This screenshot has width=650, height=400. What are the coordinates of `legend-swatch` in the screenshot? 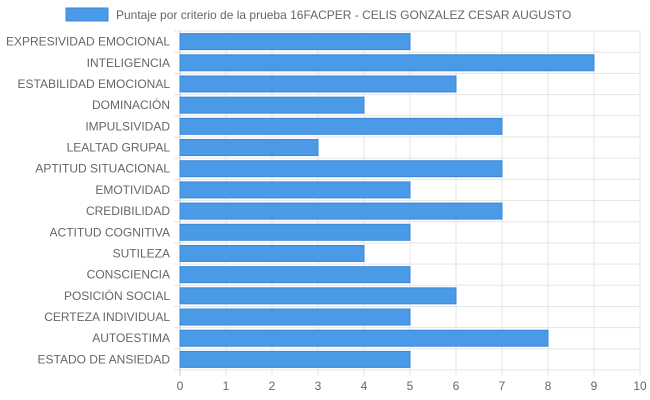 It's located at (87, 14).